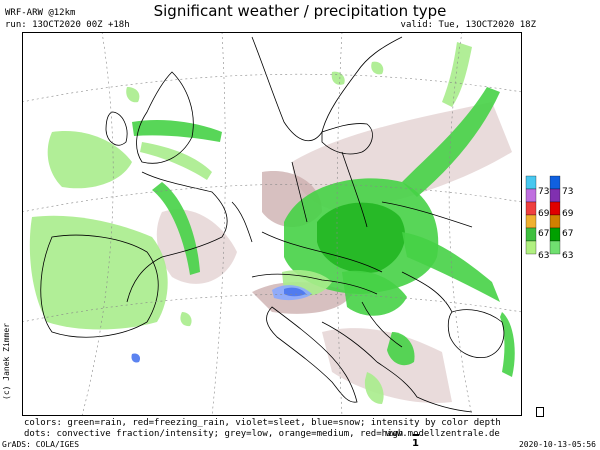  I want to click on rain-area-bay-of-biscay, so click(89, 160).